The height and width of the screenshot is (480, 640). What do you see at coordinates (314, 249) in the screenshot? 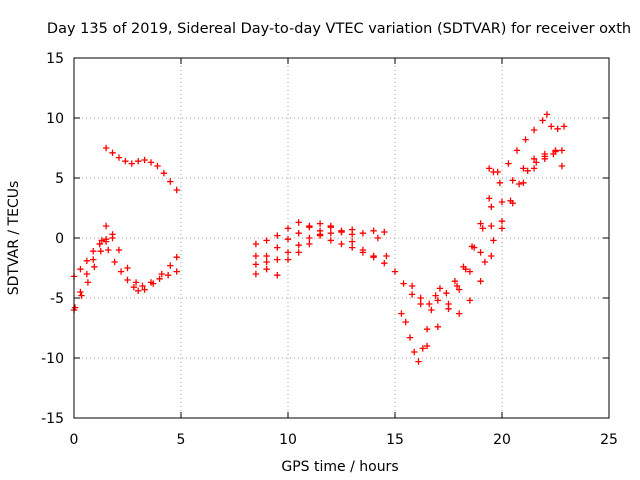
I see `series-arc-j` at bounding box center [314, 249].